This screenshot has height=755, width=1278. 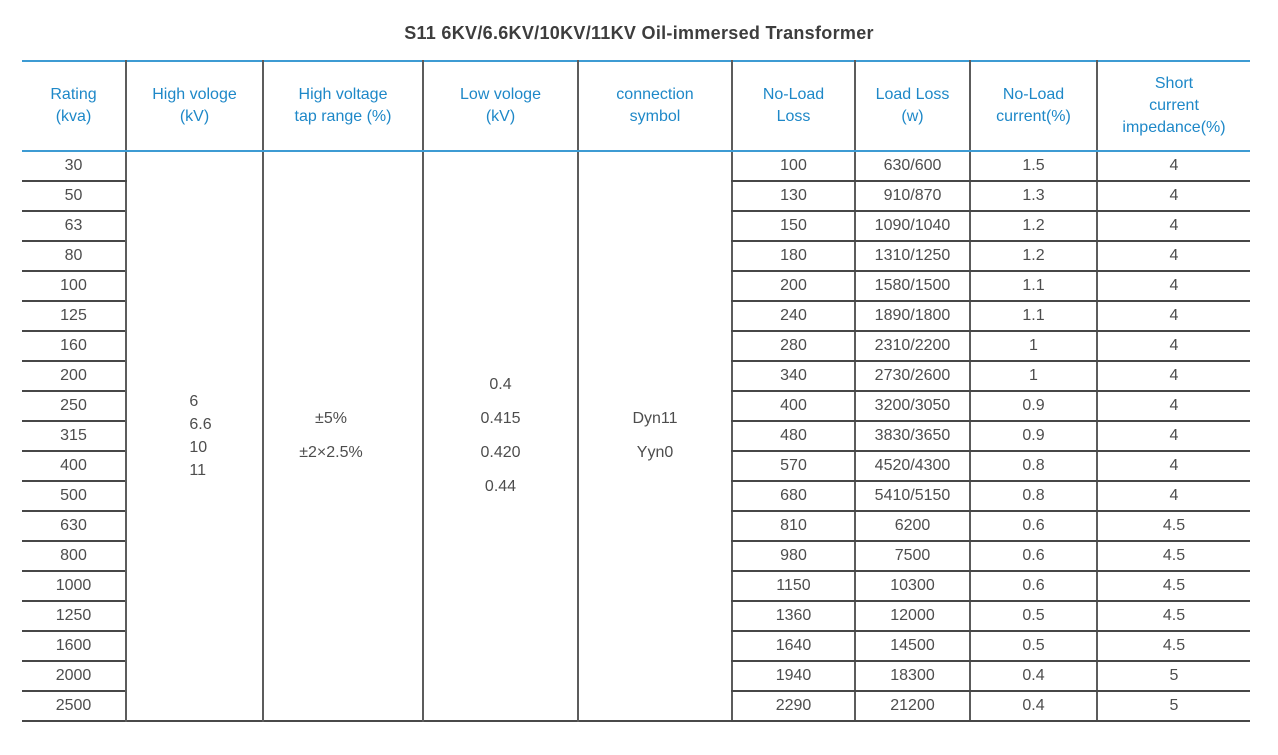 What do you see at coordinates (194, 106) in the screenshot?
I see `column-header-high-voltage: High vologe (kV)` at bounding box center [194, 106].